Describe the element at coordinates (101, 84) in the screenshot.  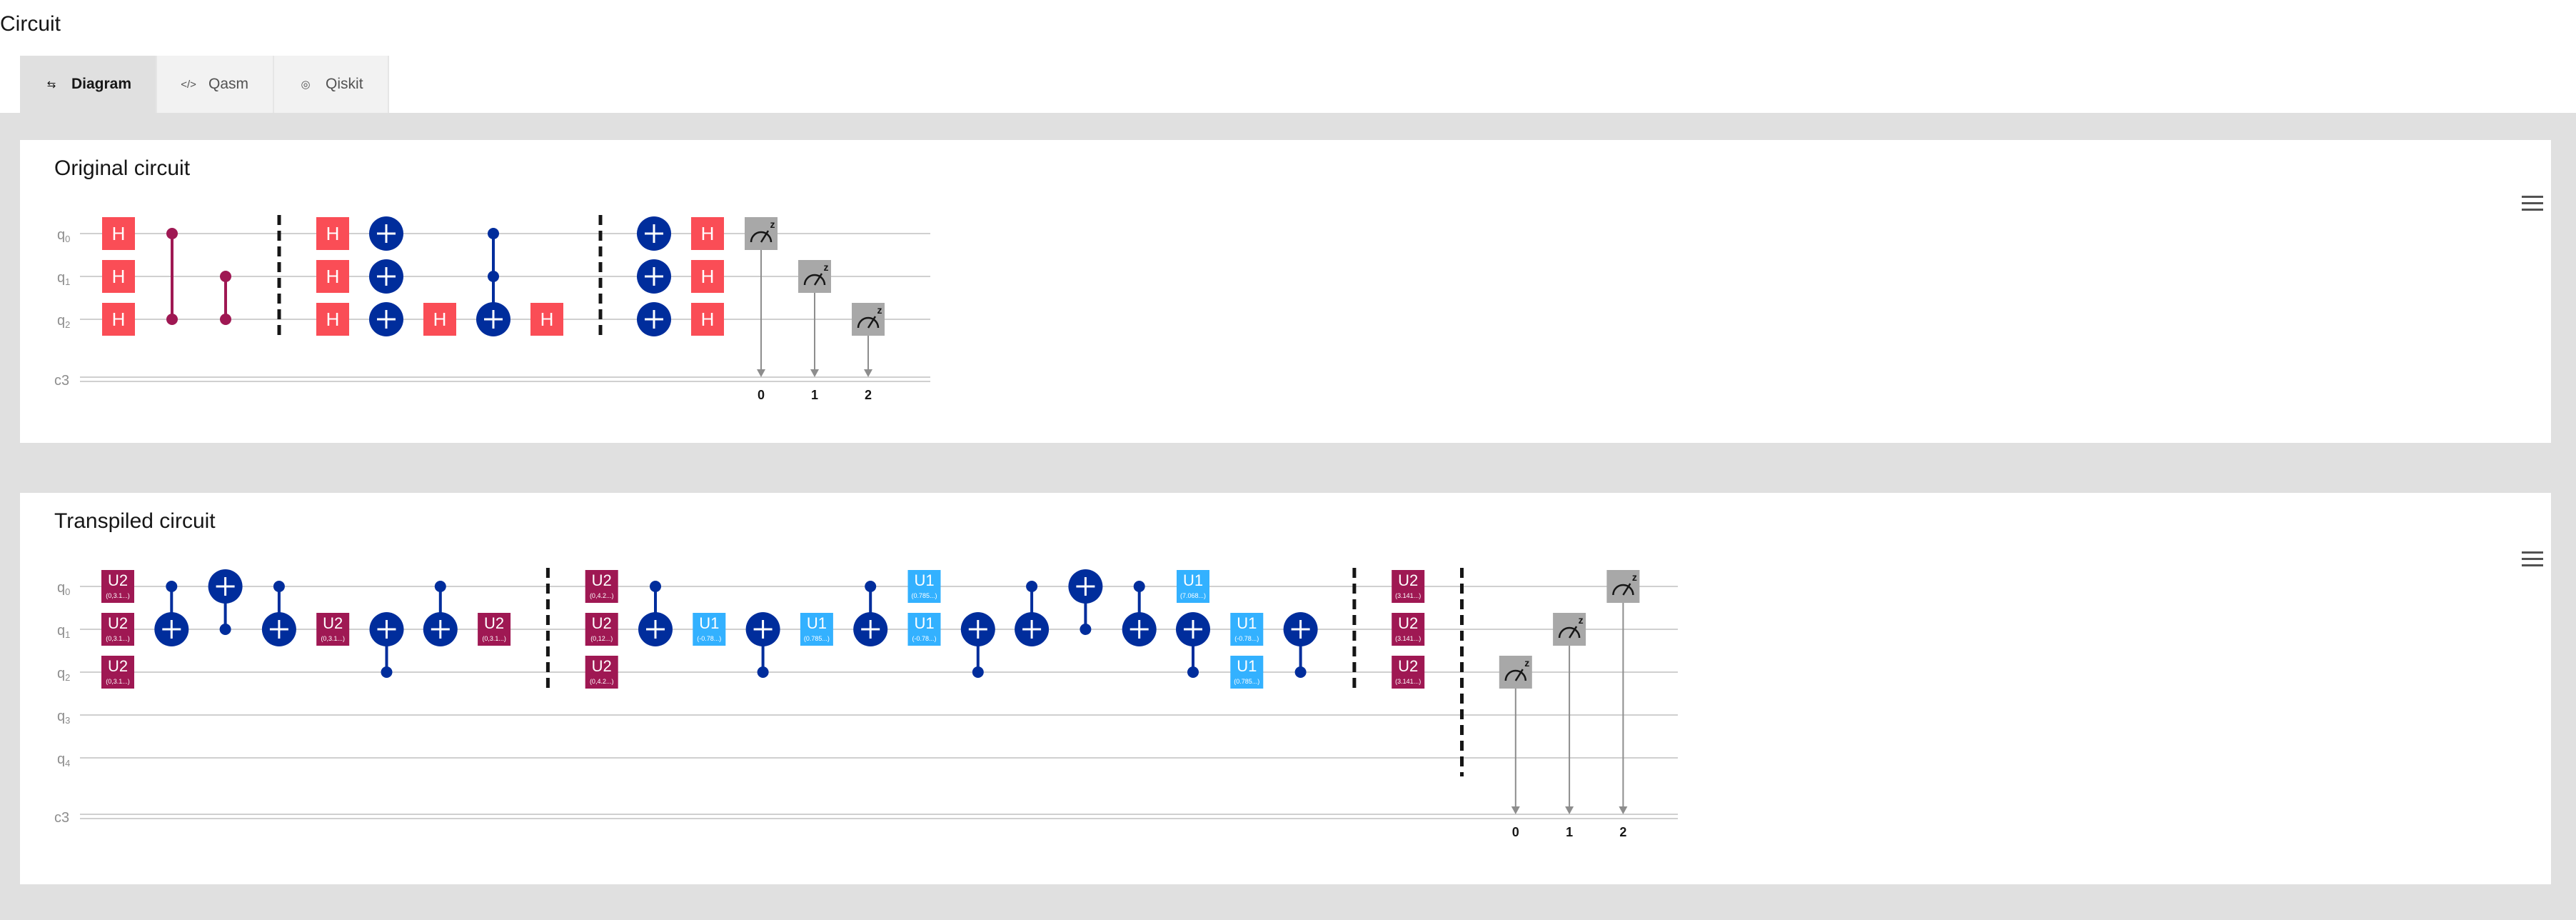
I see `tab-label: Diagram` at that location.